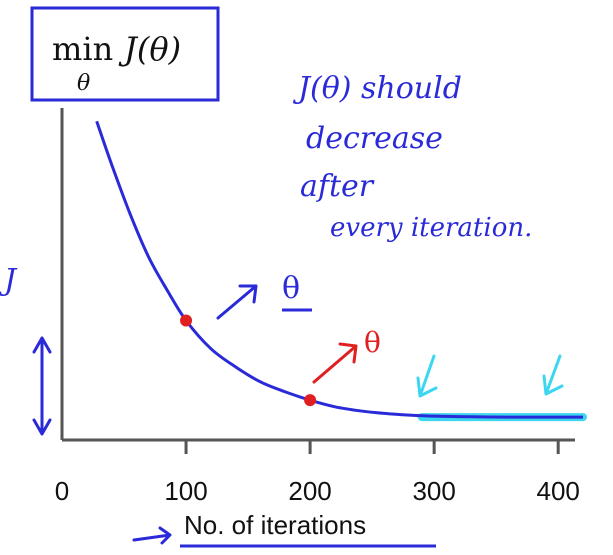 The width and height of the screenshot is (613, 555). Describe the element at coordinates (372, 342) in the screenshot. I see `theta-red-label: θ` at that location.